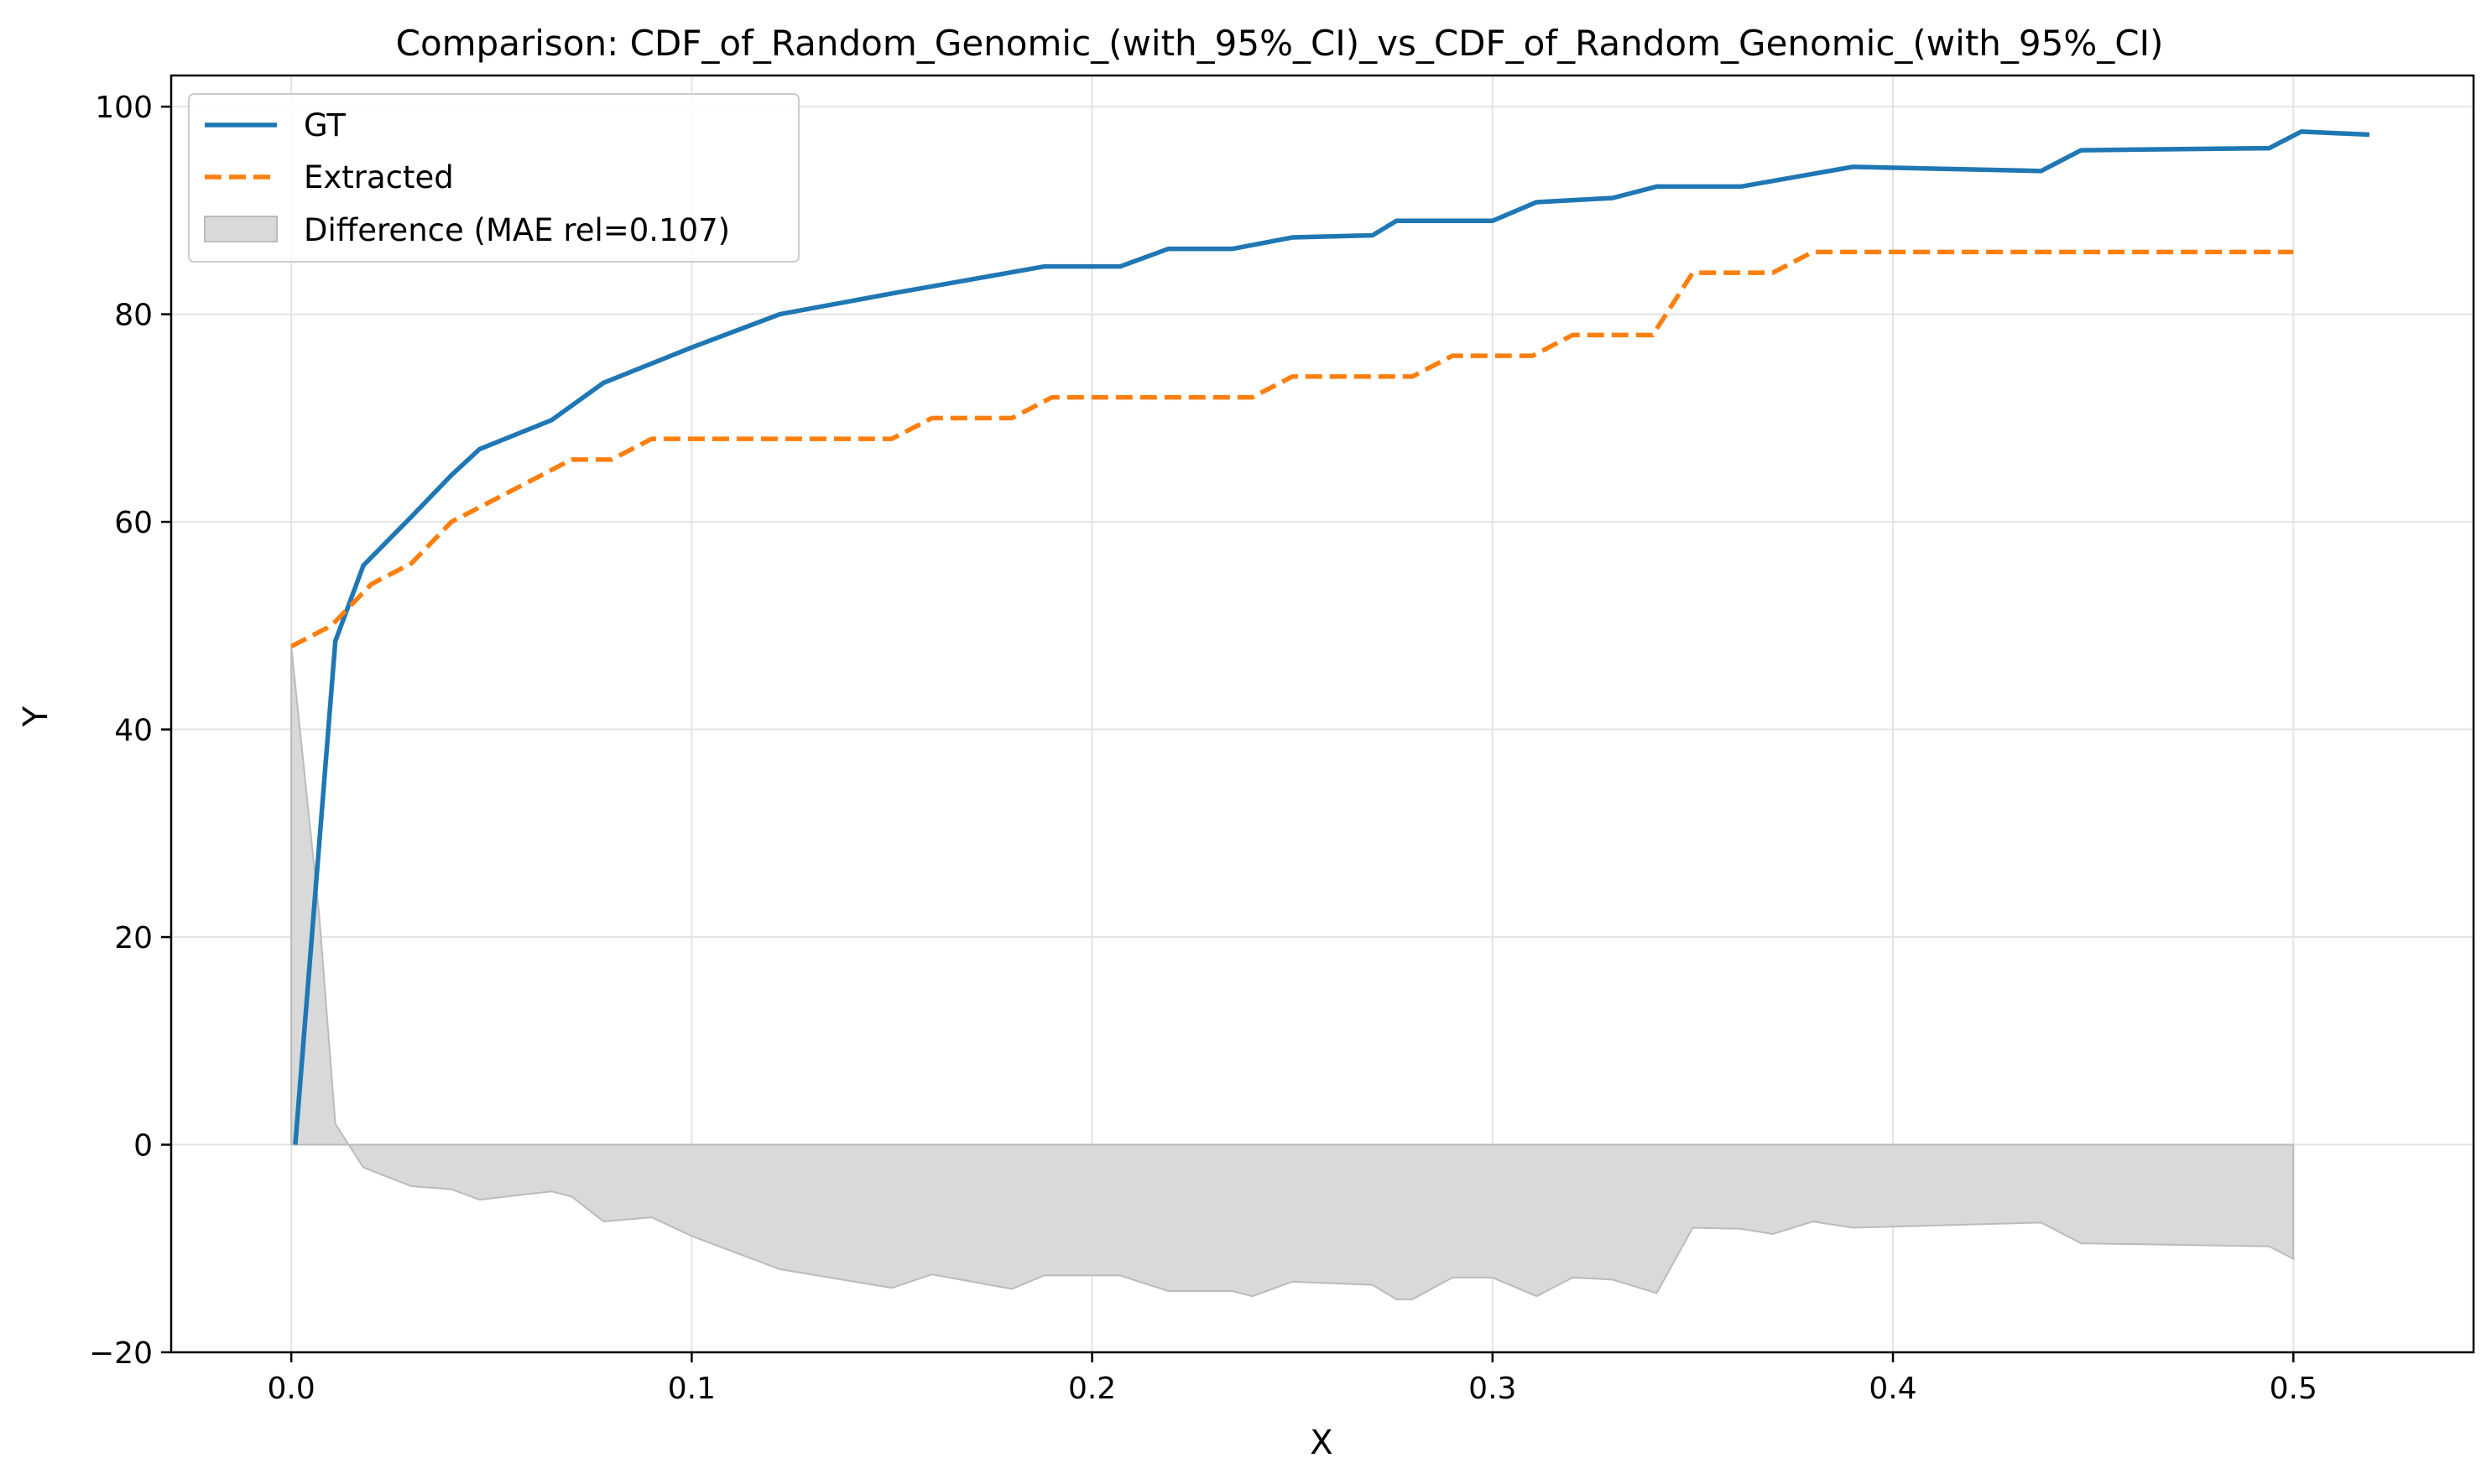 The width and height of the screenshot is (2492, 1484). I want to click on y-tick-label: 80, so click(133, 316).